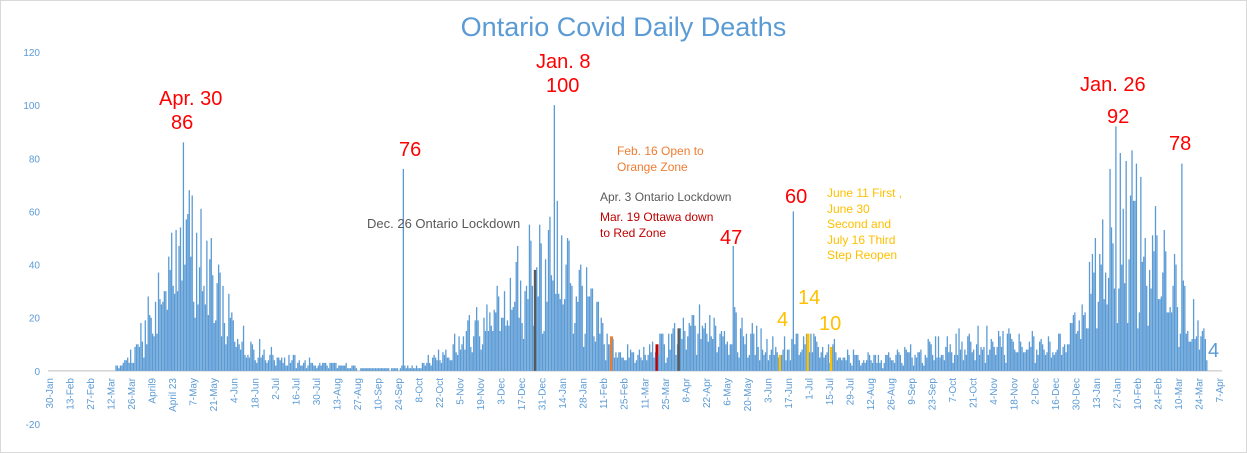 This screenshot has height=453, width=1247. Describe the element at coordinates (830, 324) in the screenshot. I see `annotation-value-10: 10` at that location.